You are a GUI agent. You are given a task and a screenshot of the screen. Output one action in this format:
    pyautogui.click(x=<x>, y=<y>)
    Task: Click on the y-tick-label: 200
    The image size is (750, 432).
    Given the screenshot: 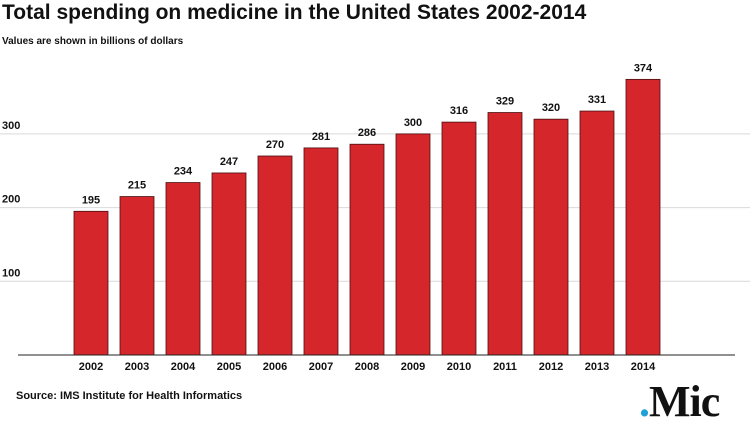 What is the action you would take?
    pyautogui.click(x=11, y=200)
    